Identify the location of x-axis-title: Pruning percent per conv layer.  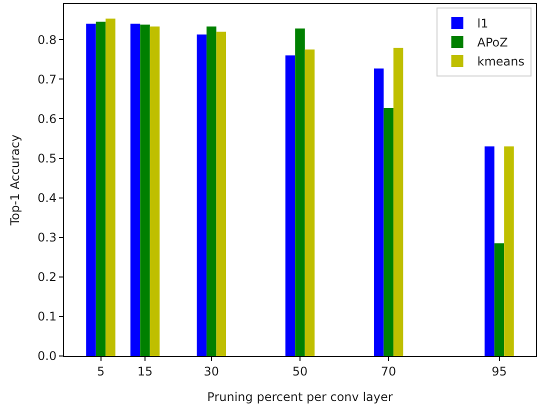
(300, 397).